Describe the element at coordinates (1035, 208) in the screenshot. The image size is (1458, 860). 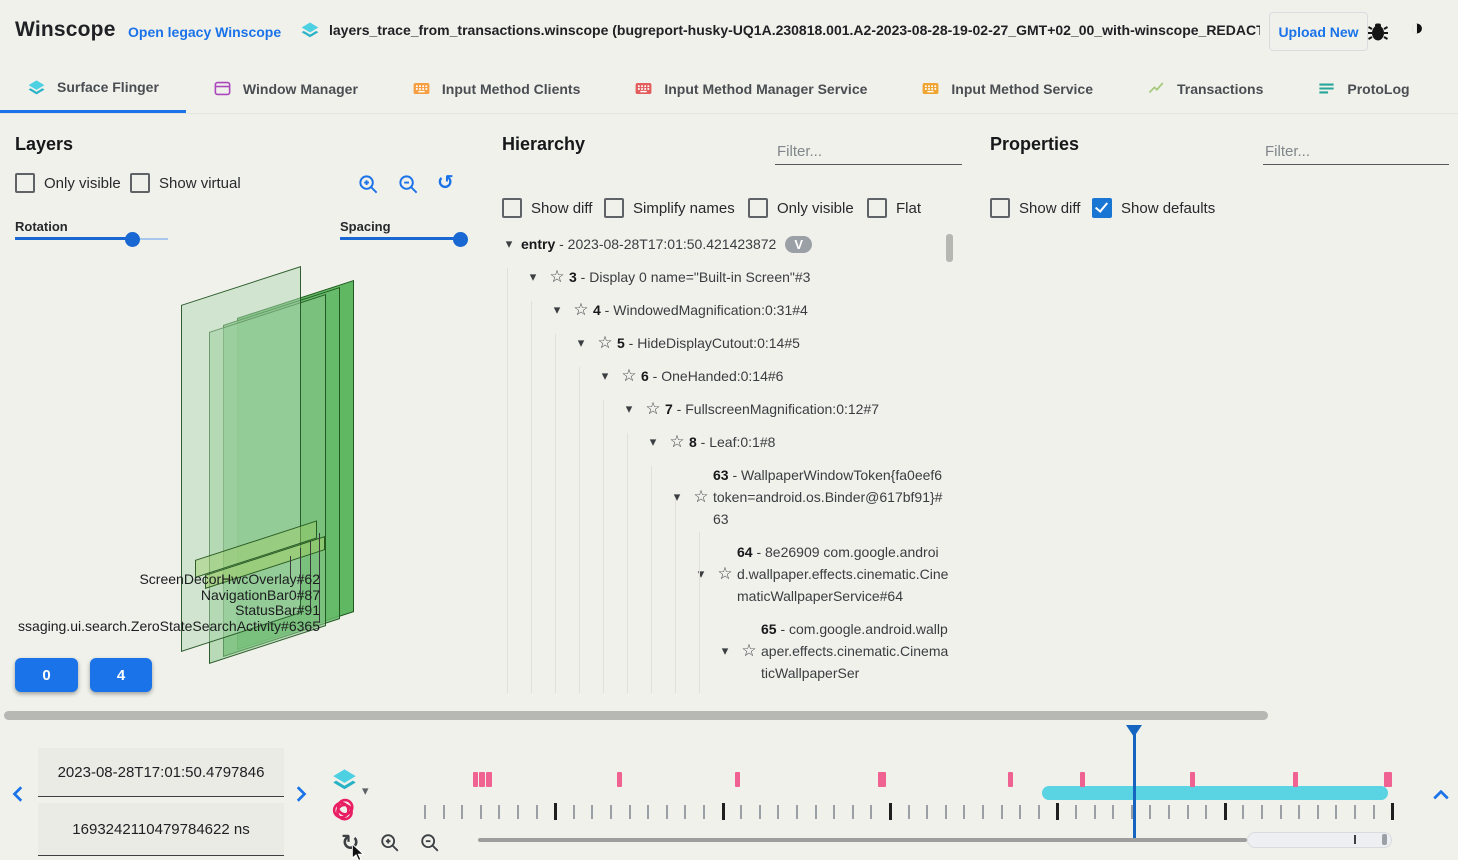
I see `properties-show-diff-checkbox: Show diff` at that location.